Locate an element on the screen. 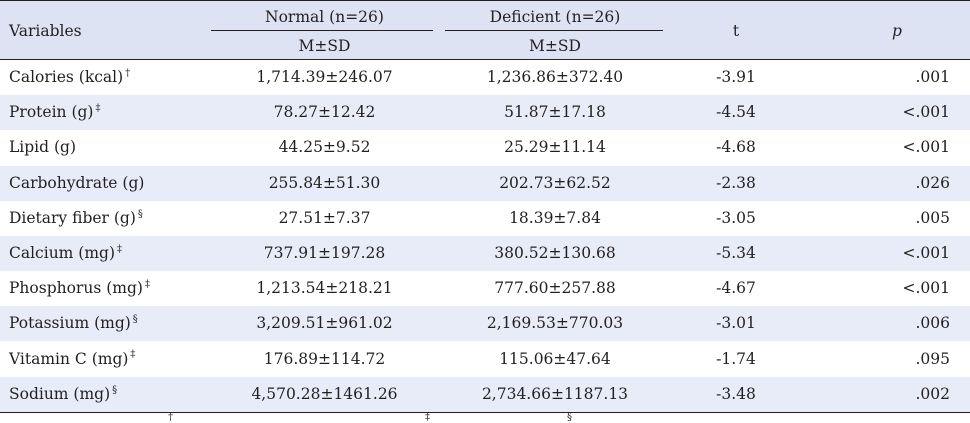 The height and width of the screenshot is (423, 970). cell-deficient-text: 115.06±47.64 is located at coordinates (555, 358).